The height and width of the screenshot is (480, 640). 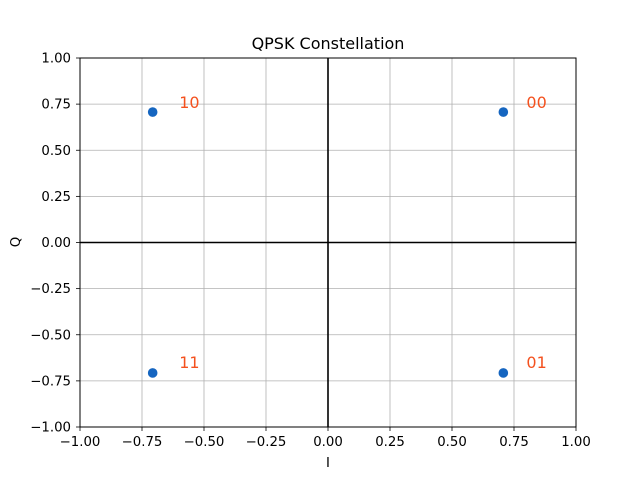 I want to click on point-annotation: 01, so click(x=536, y=362).